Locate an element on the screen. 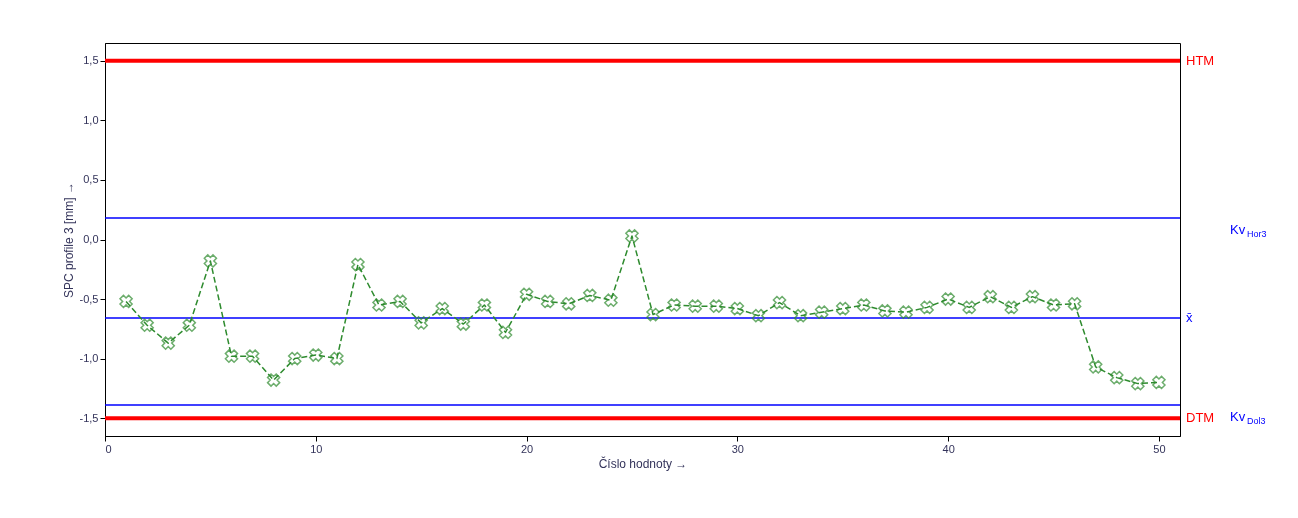  ref-line-label: HTM is located at coordinates (1200, 60).